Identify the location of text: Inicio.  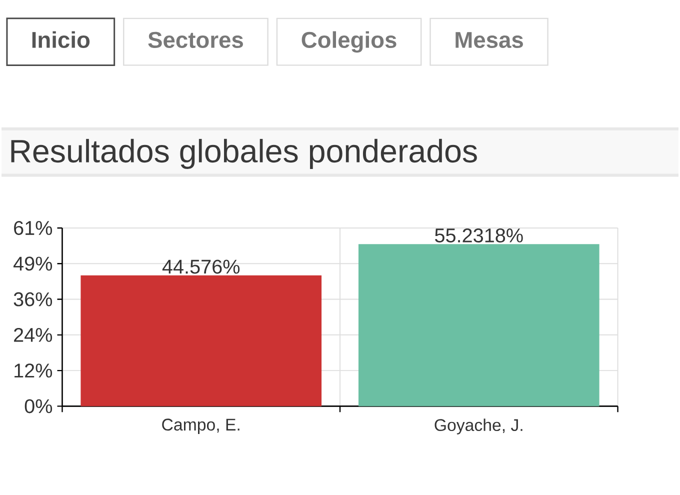
(61, 39).